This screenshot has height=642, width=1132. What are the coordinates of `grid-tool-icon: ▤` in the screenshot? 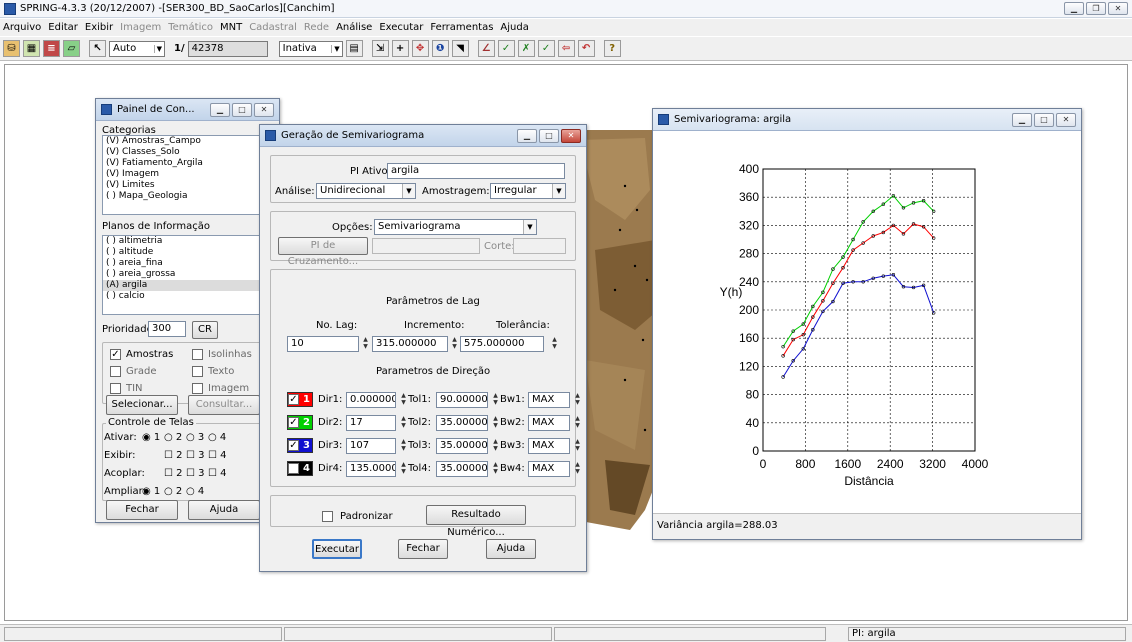 It's located at (354, 48).